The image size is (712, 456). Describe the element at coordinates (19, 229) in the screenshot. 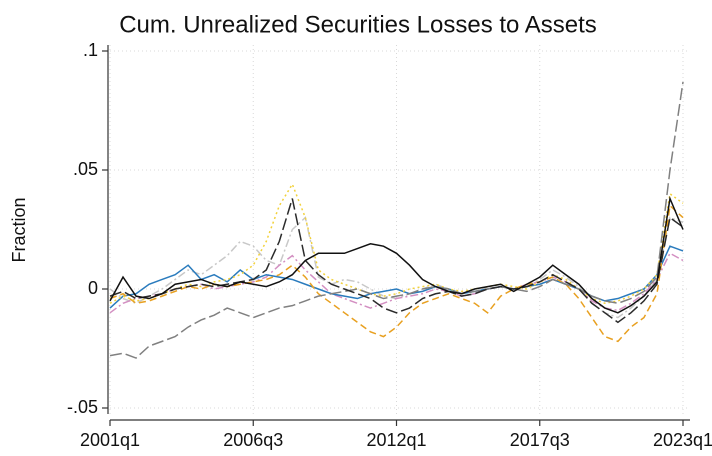

I see `y-axis-label: Fraction` at that location.